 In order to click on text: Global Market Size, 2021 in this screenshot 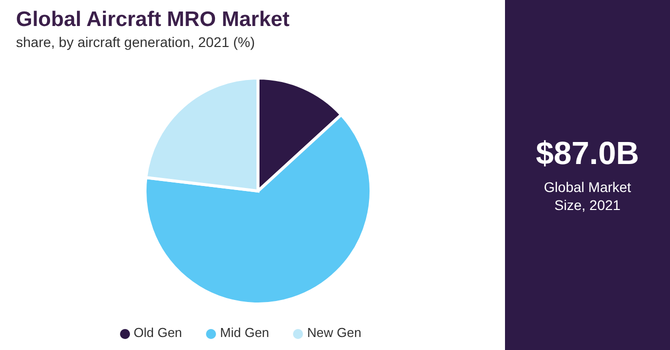, I will do `click(587, 196)`.